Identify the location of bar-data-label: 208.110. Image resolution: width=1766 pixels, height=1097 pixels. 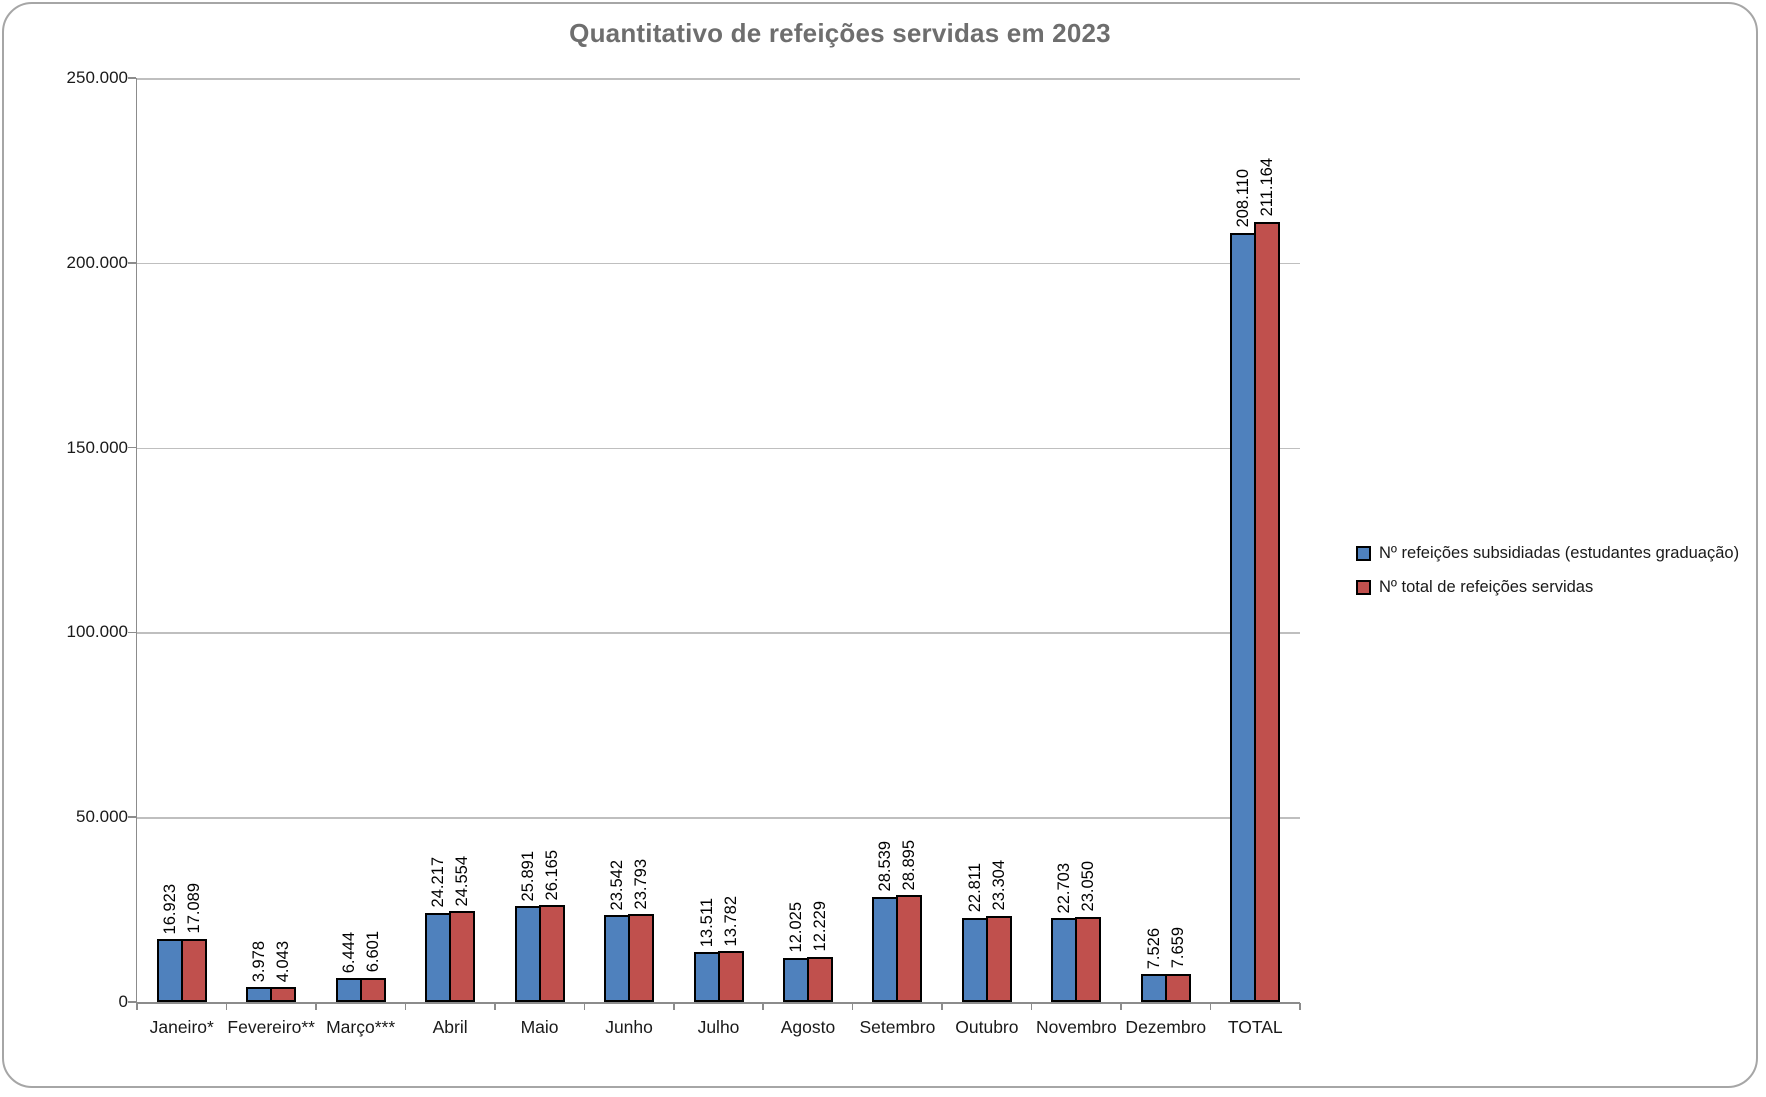
(1243, 198).